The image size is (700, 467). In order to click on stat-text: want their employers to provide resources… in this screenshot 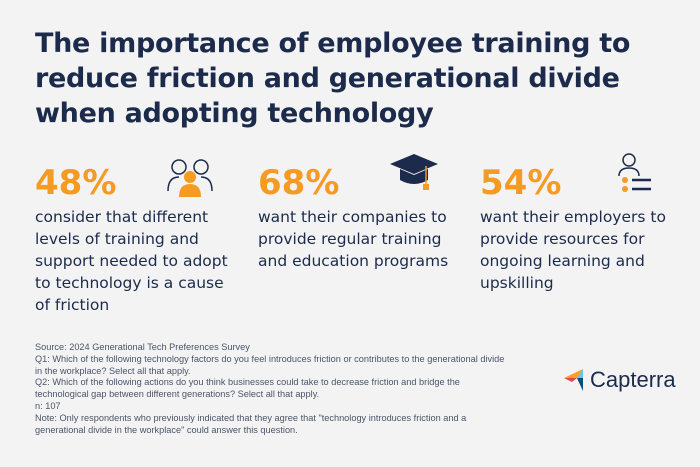, I will do `click(585, 250)`.